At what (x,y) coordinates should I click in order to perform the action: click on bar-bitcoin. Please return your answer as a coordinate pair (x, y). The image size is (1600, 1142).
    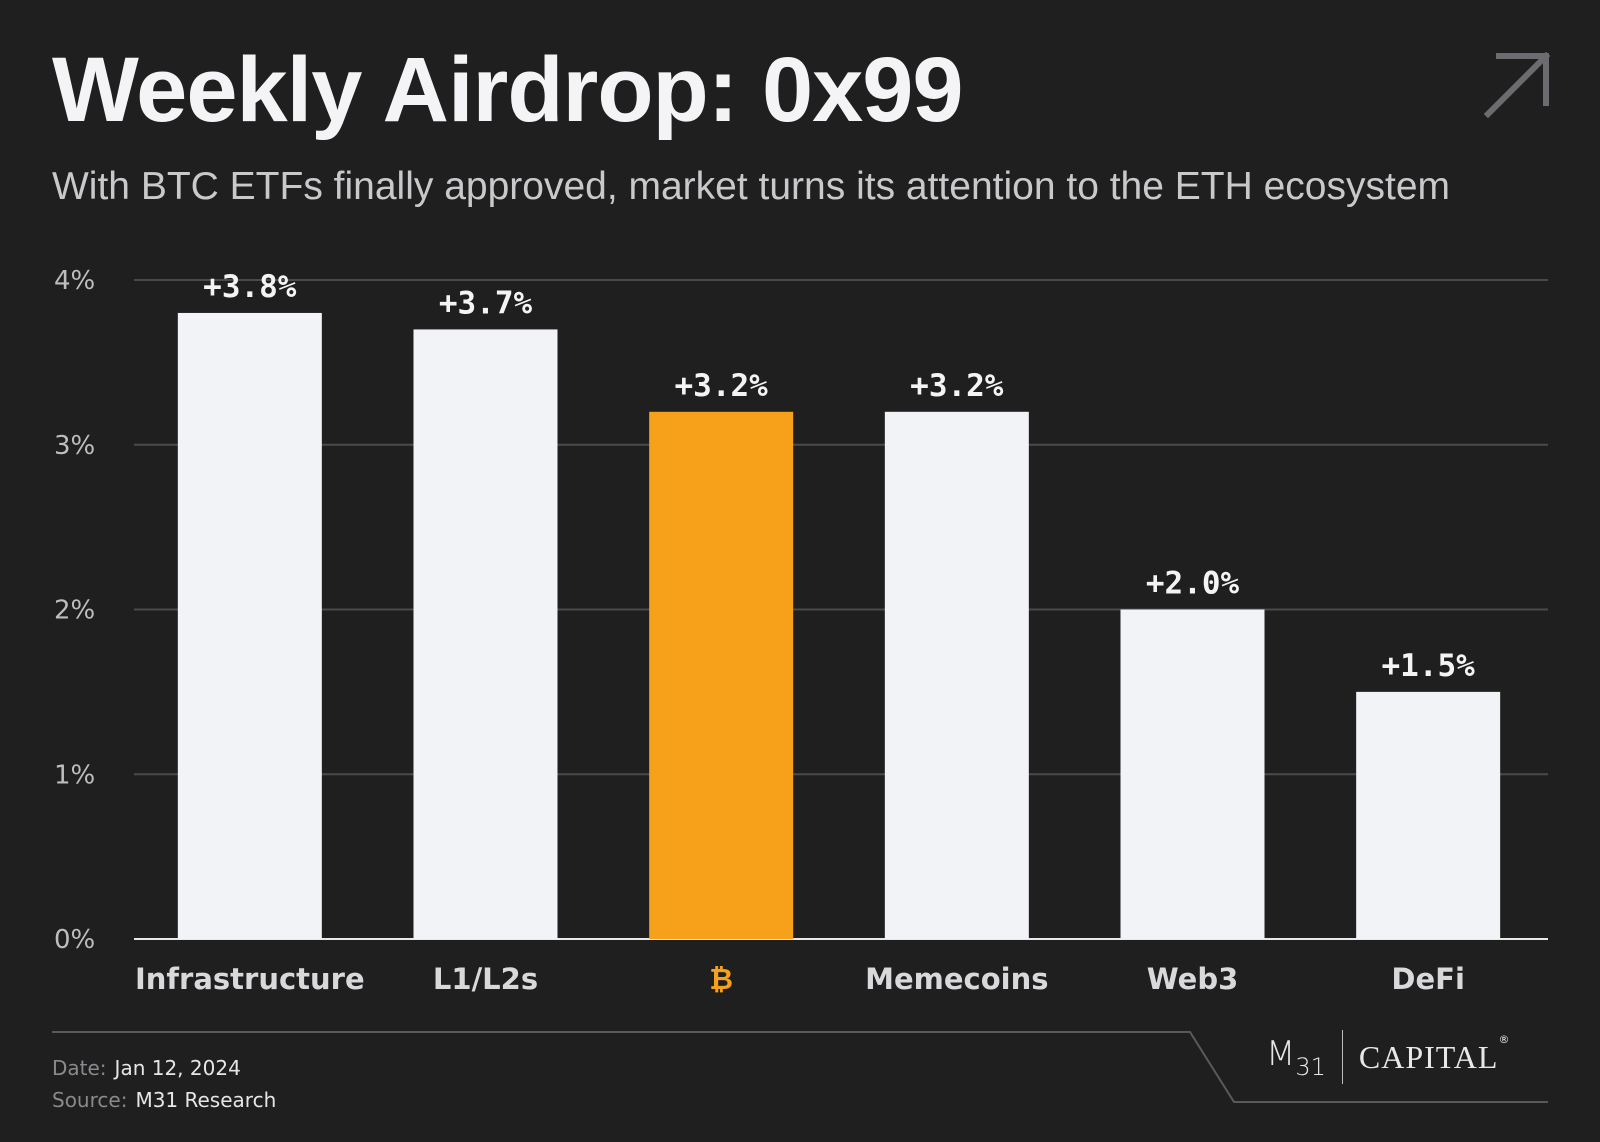
    Looking at the image, I should click on (721, 675).